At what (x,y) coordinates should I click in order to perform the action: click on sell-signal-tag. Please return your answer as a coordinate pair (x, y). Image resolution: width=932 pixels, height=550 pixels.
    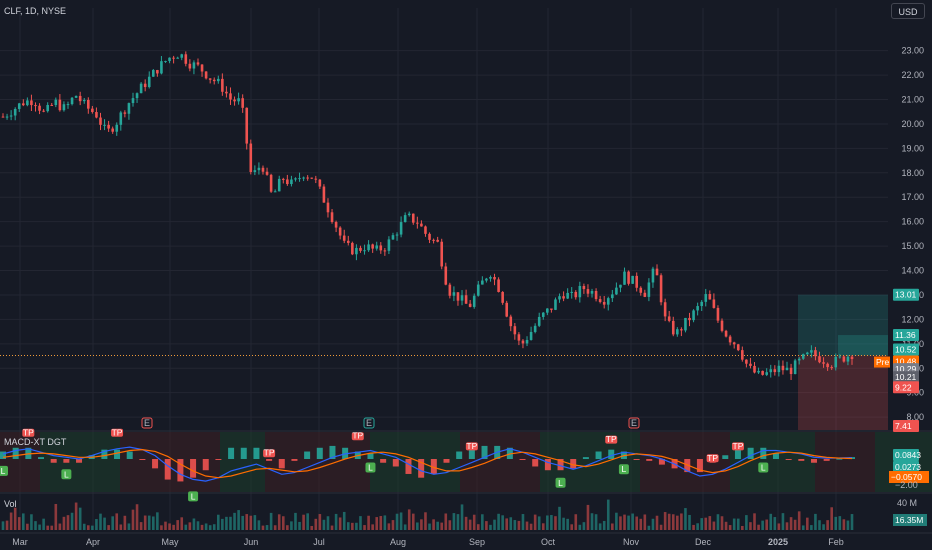
    Looking at the image, I should click on (269, 453).